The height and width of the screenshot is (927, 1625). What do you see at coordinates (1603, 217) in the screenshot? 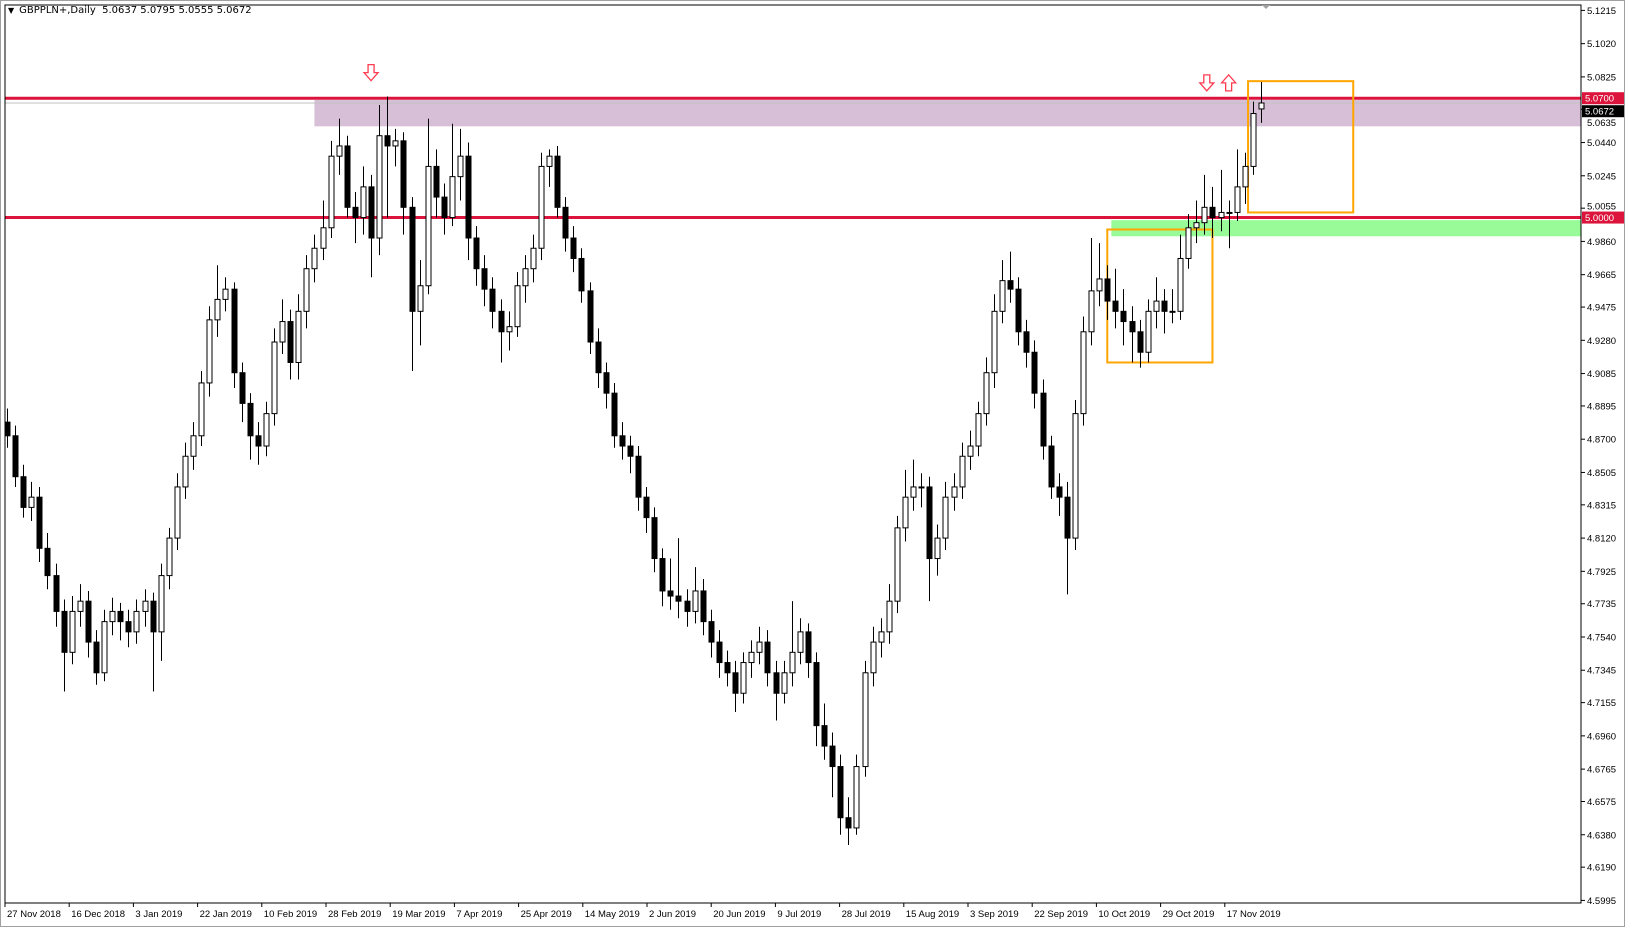
I see `level-price-tag-bg` at bounding box center [1603, 217].